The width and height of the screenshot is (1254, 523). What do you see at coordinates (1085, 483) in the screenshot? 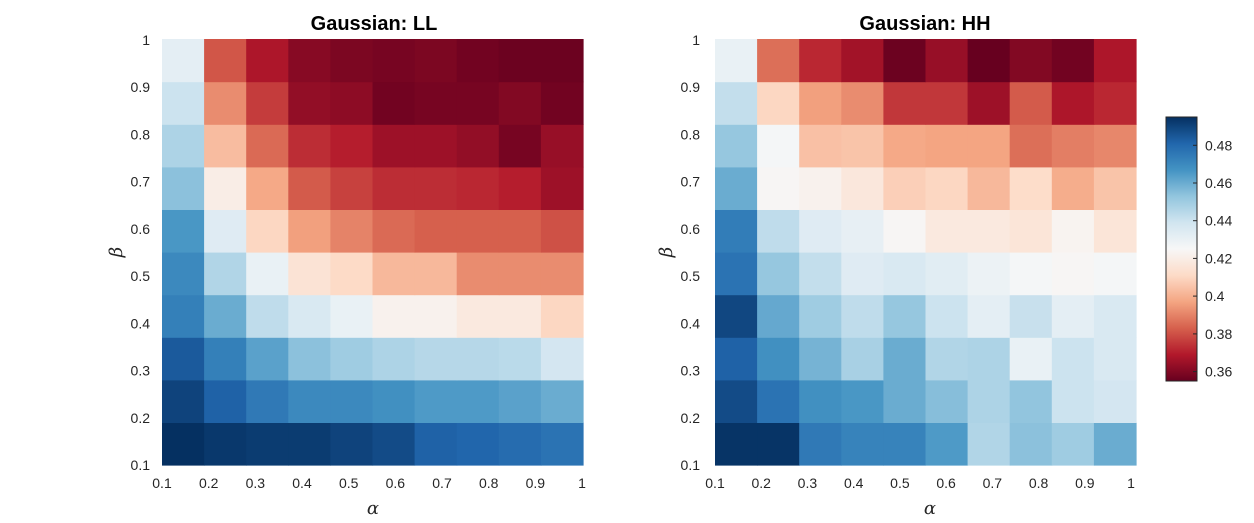
I see `x-tick-label: 0.9` at bounding box center [1085, 483].